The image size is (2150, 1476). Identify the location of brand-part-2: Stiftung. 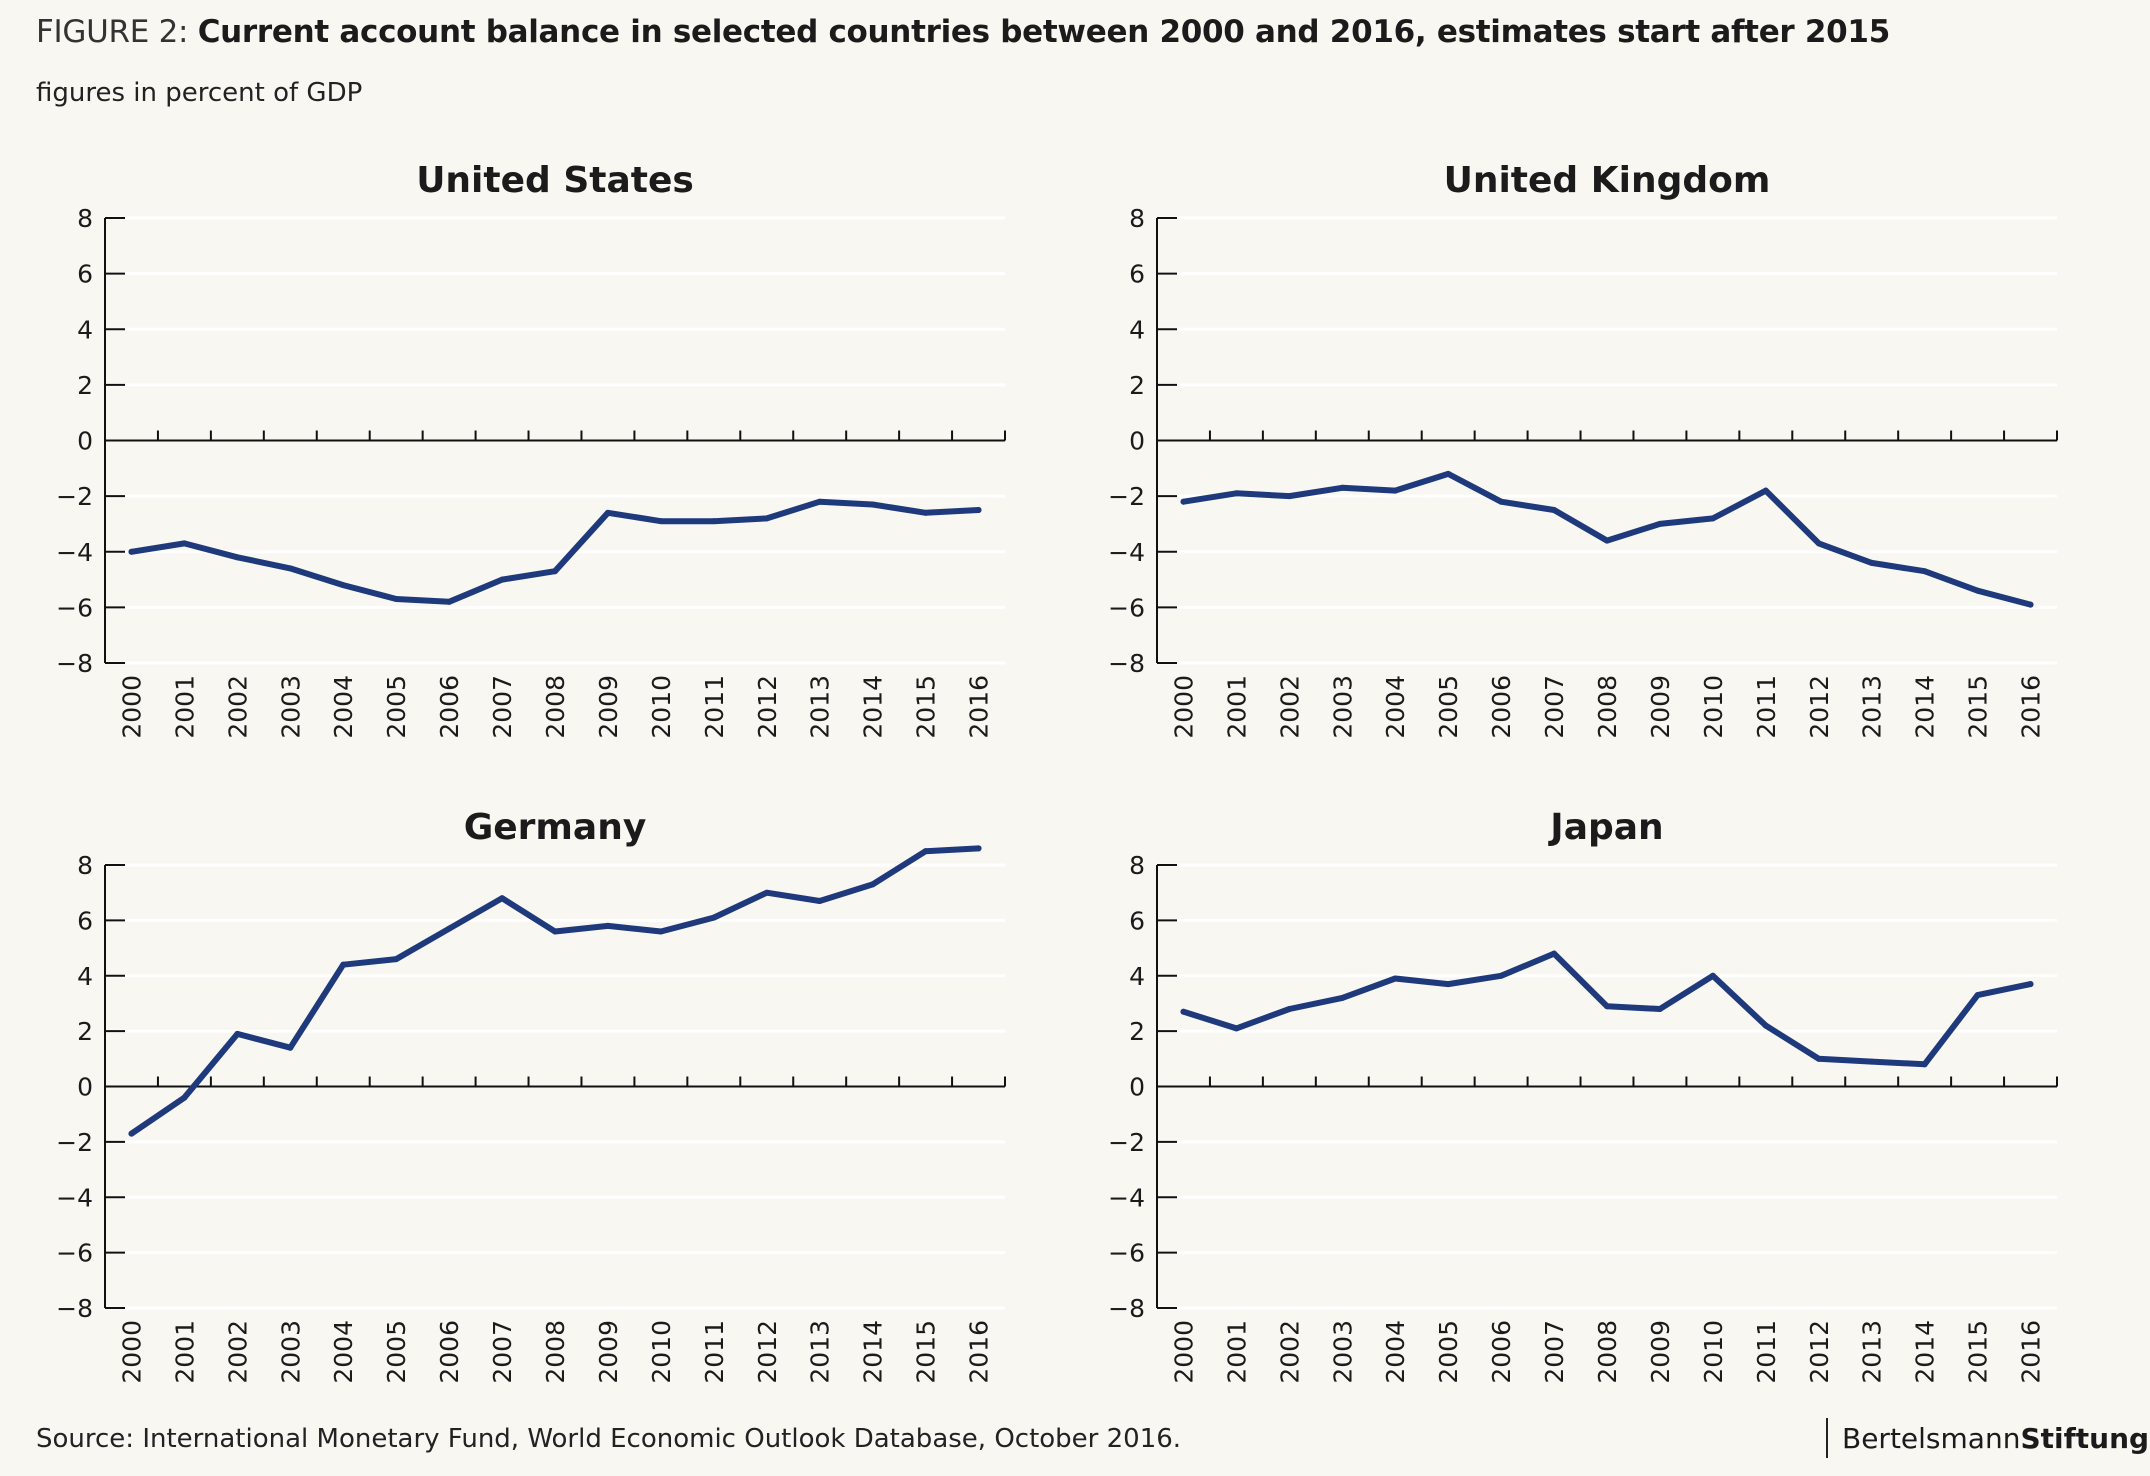
(2085, 1438).